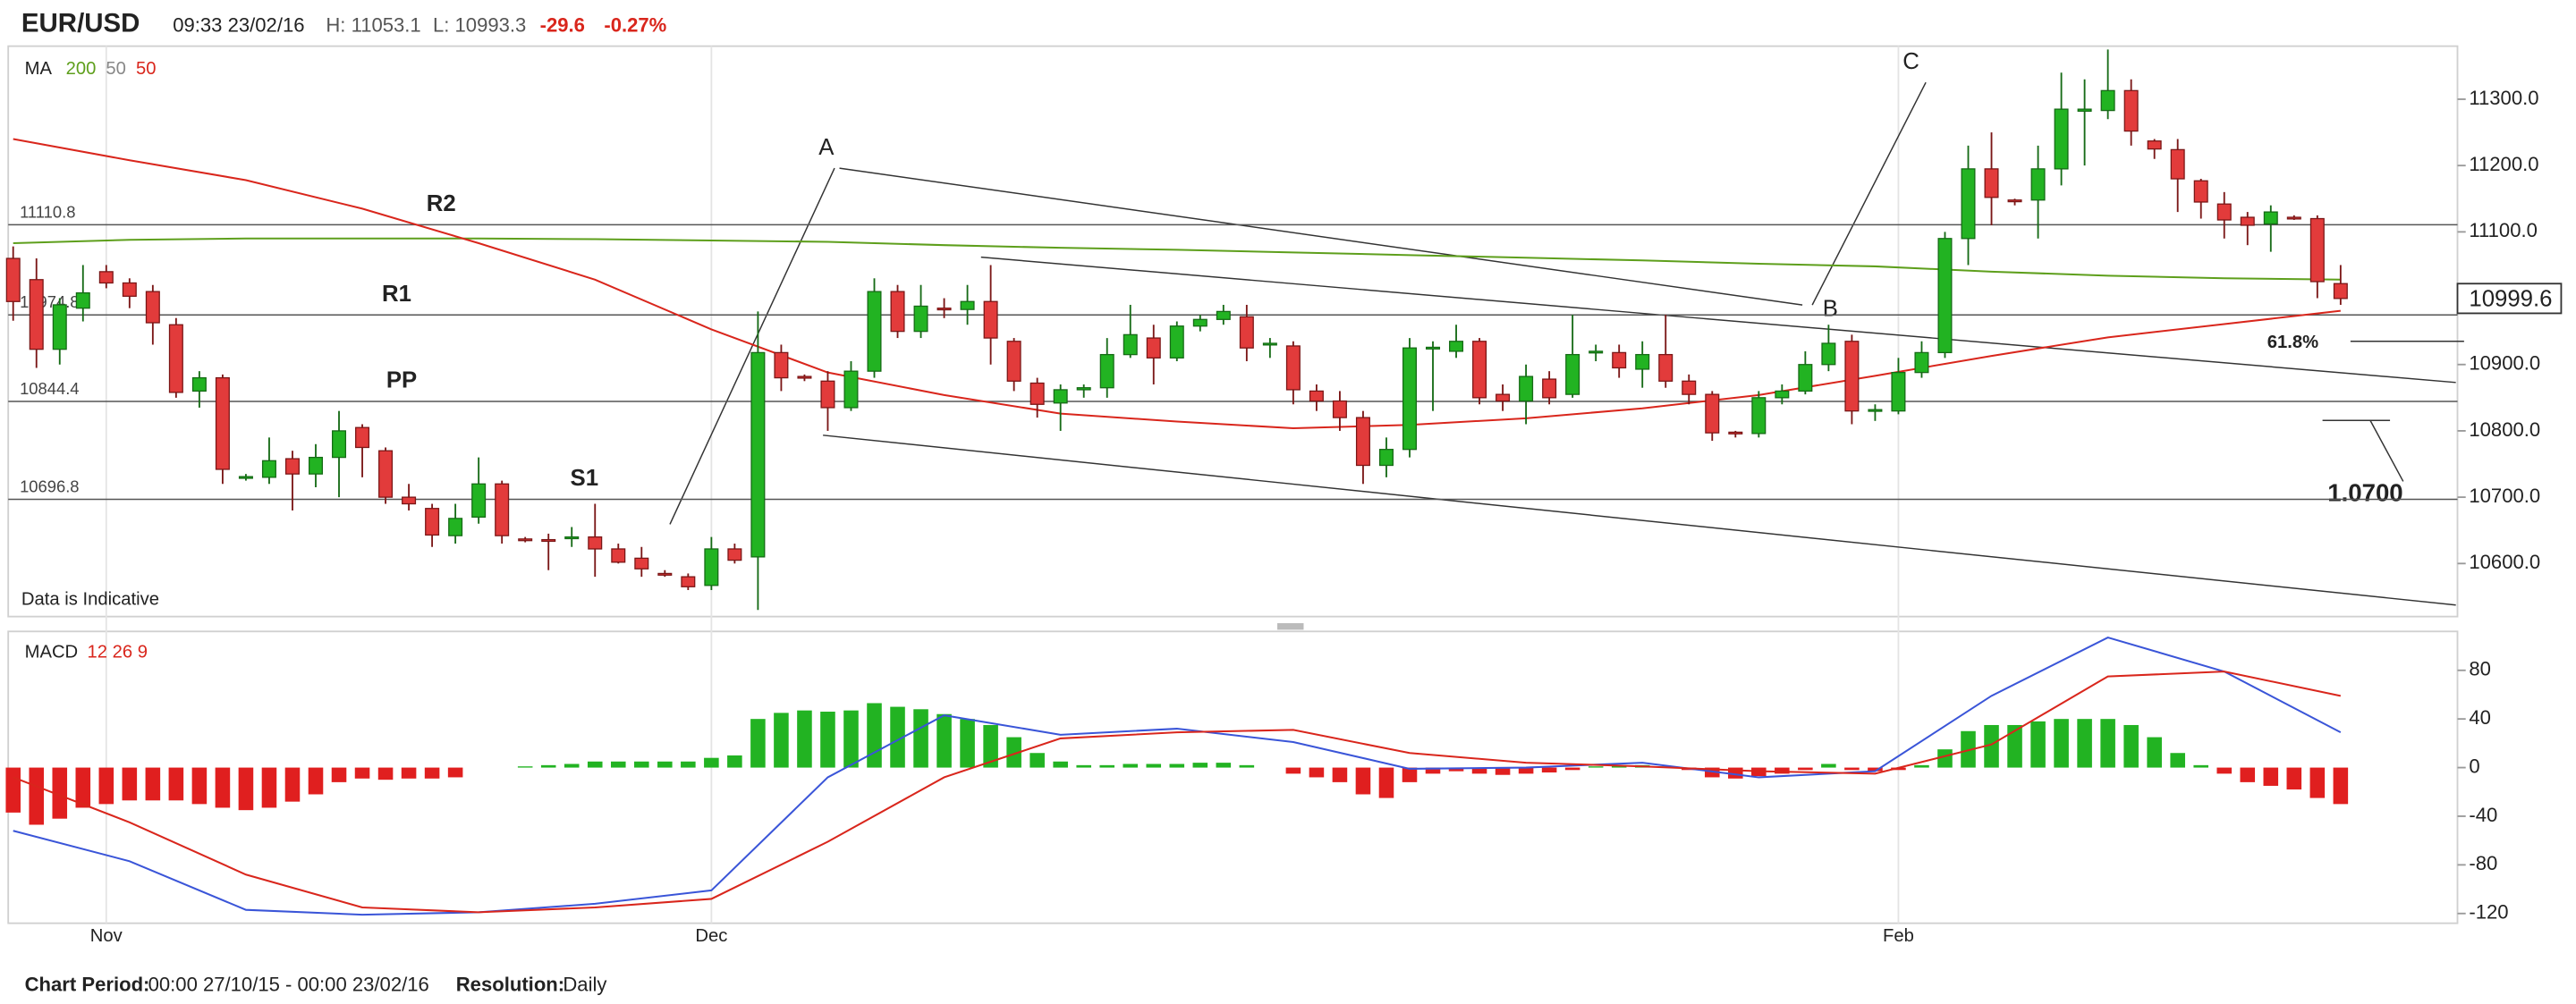  I want to click on price-box, so click(2509, 299).